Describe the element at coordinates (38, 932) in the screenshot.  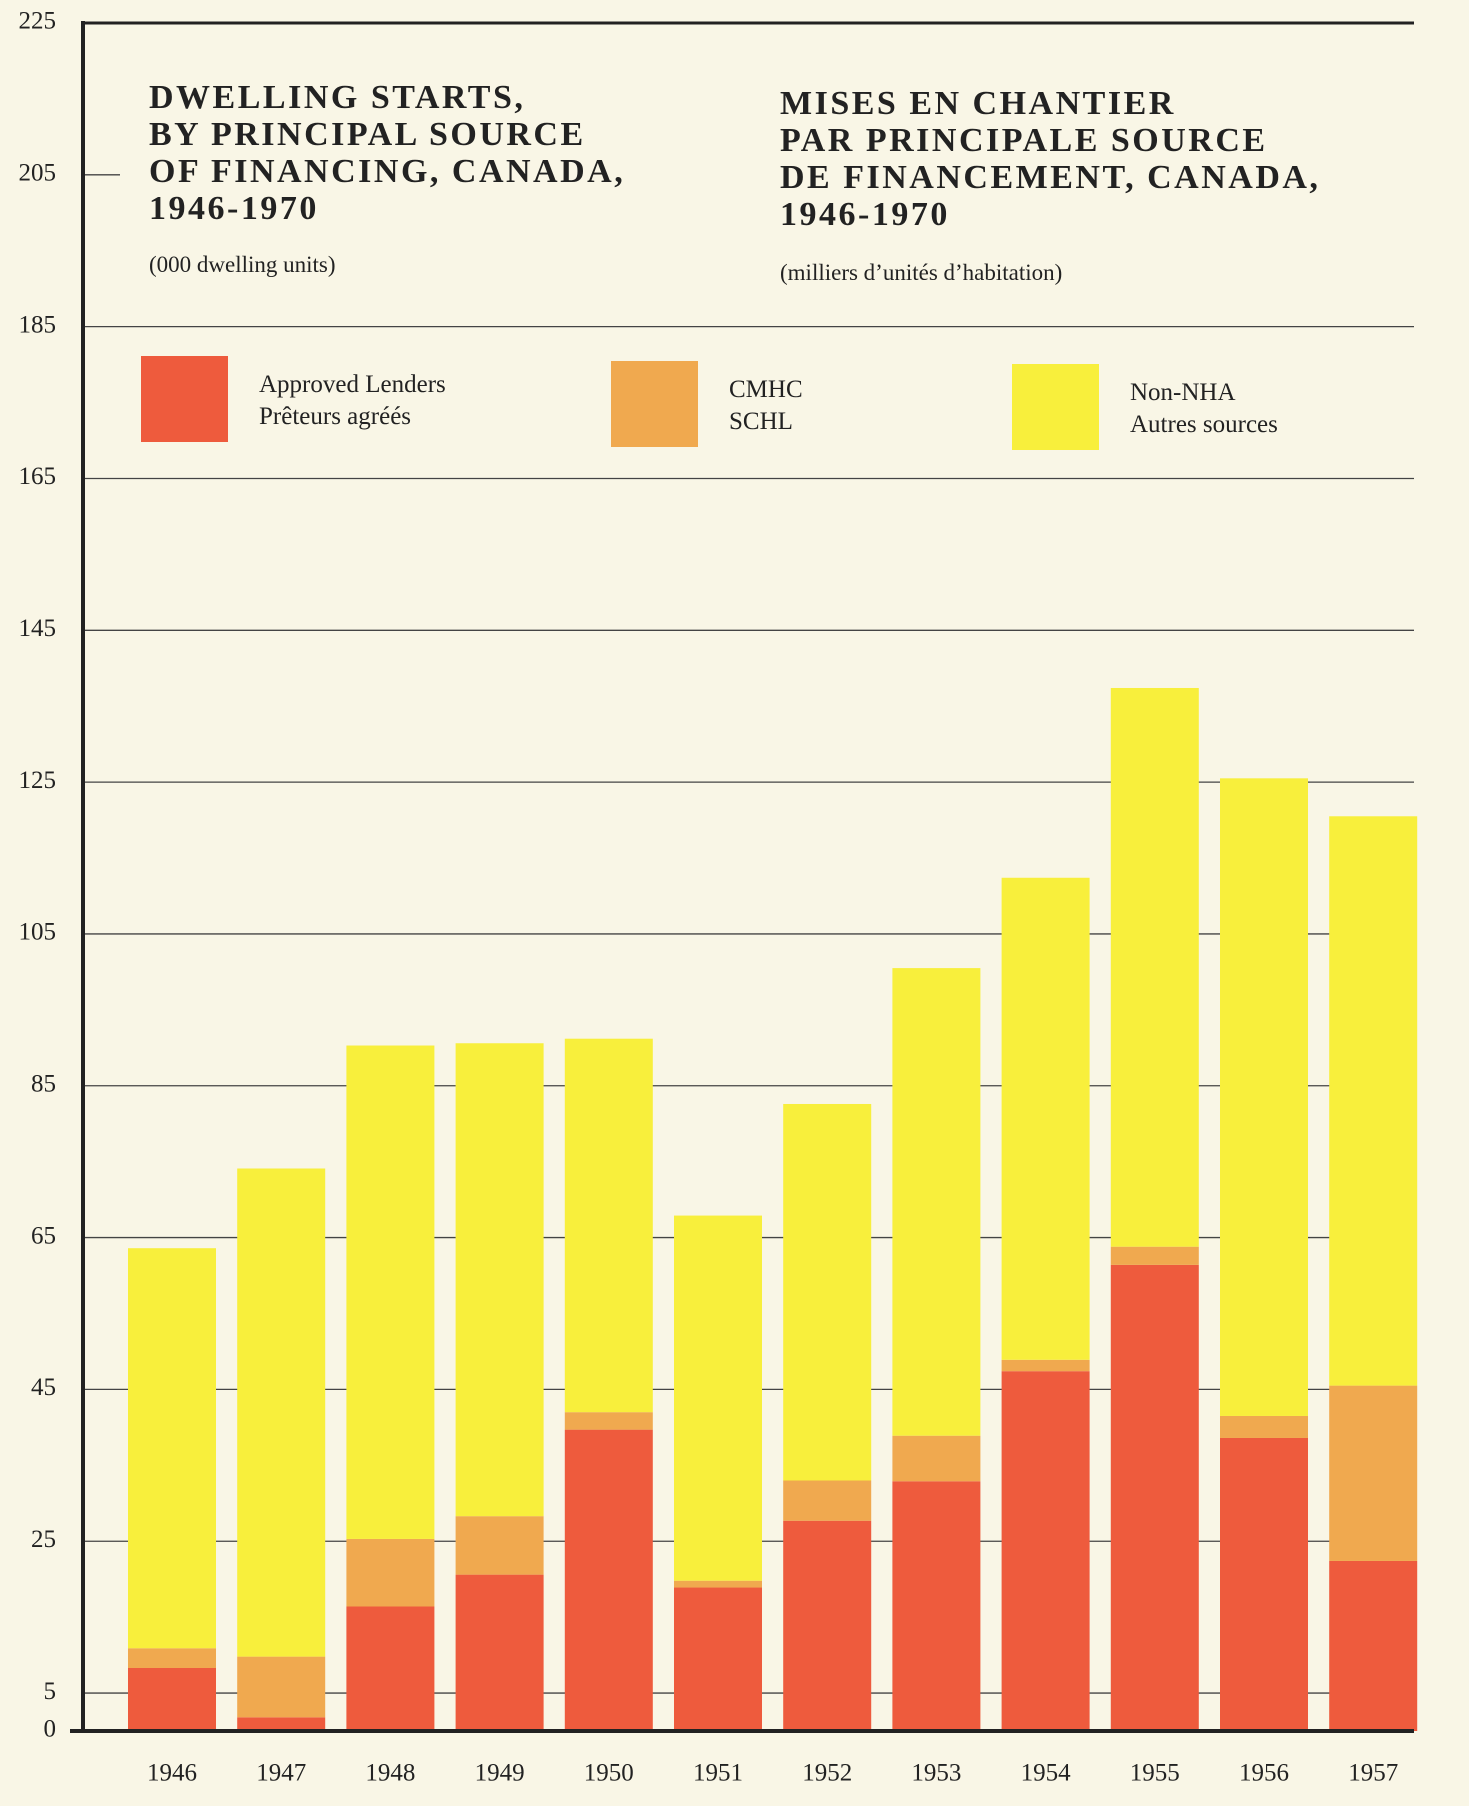
I see `y-tick-label: 105` at that location.